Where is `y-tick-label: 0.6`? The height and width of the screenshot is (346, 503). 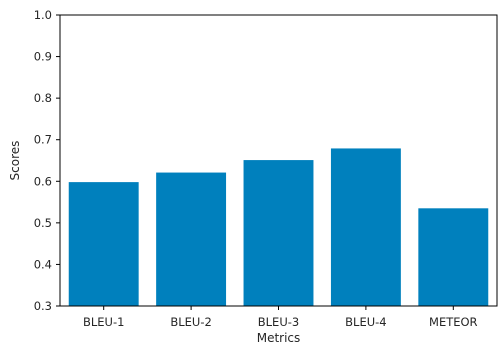 y-tick-label: 0.6 is located at coordinates (43, 181).